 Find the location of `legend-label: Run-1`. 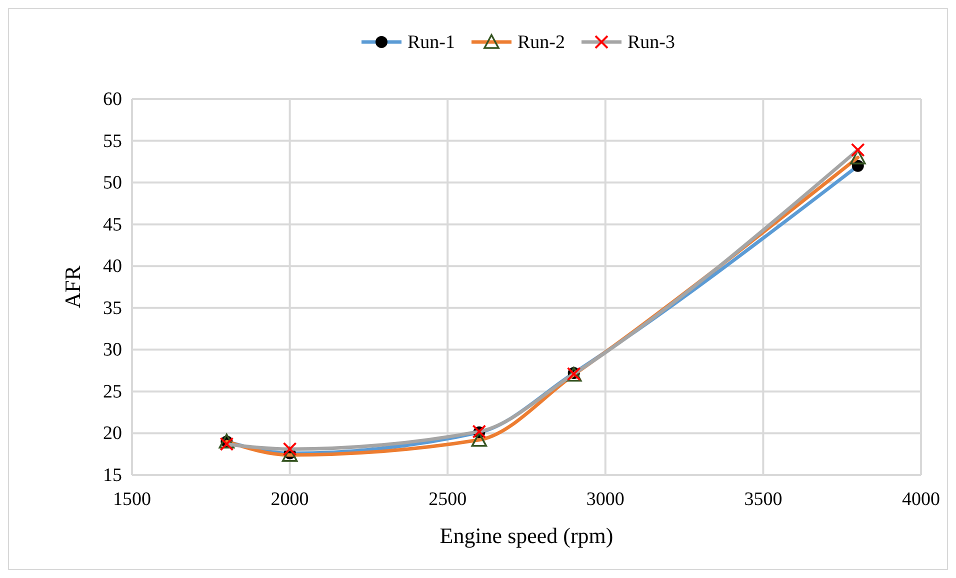

legend-label: Run-1 is located at coordinates (431, 42).